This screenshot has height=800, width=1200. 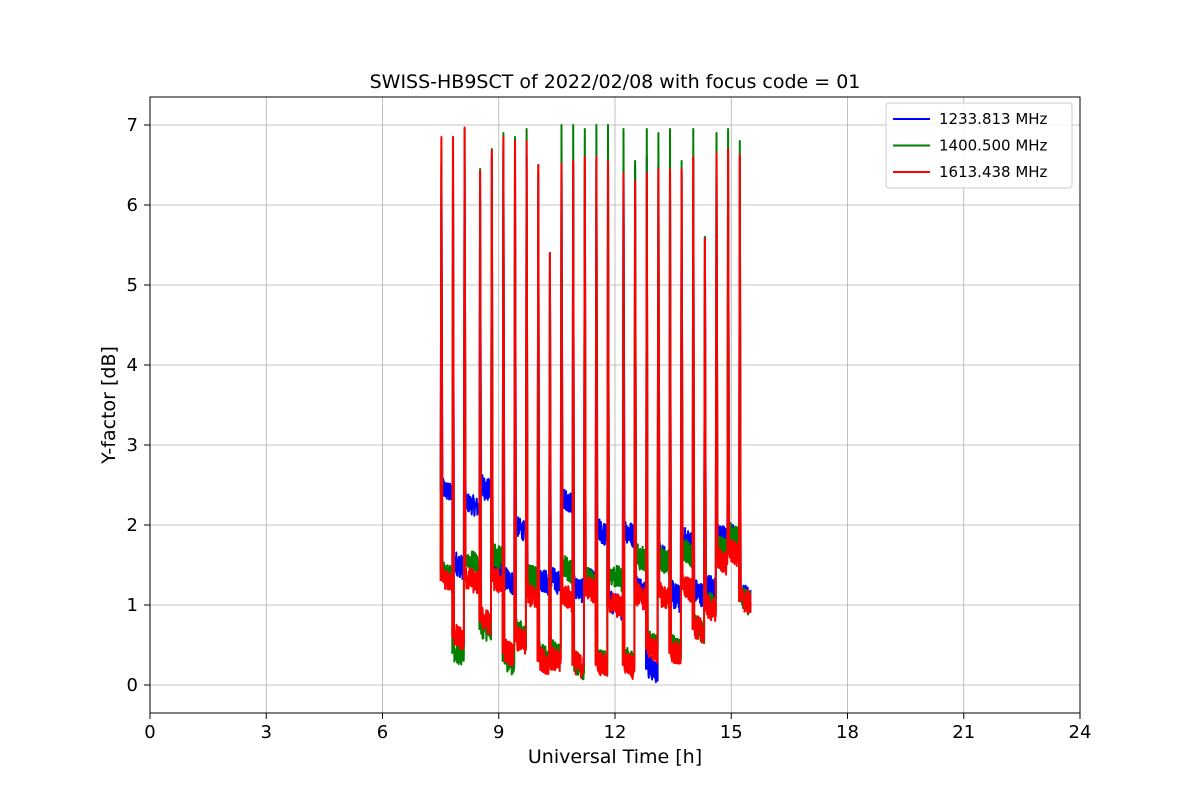 I want to click on y-axis-label: Y-factor [dB], so click(x=109, y=405).